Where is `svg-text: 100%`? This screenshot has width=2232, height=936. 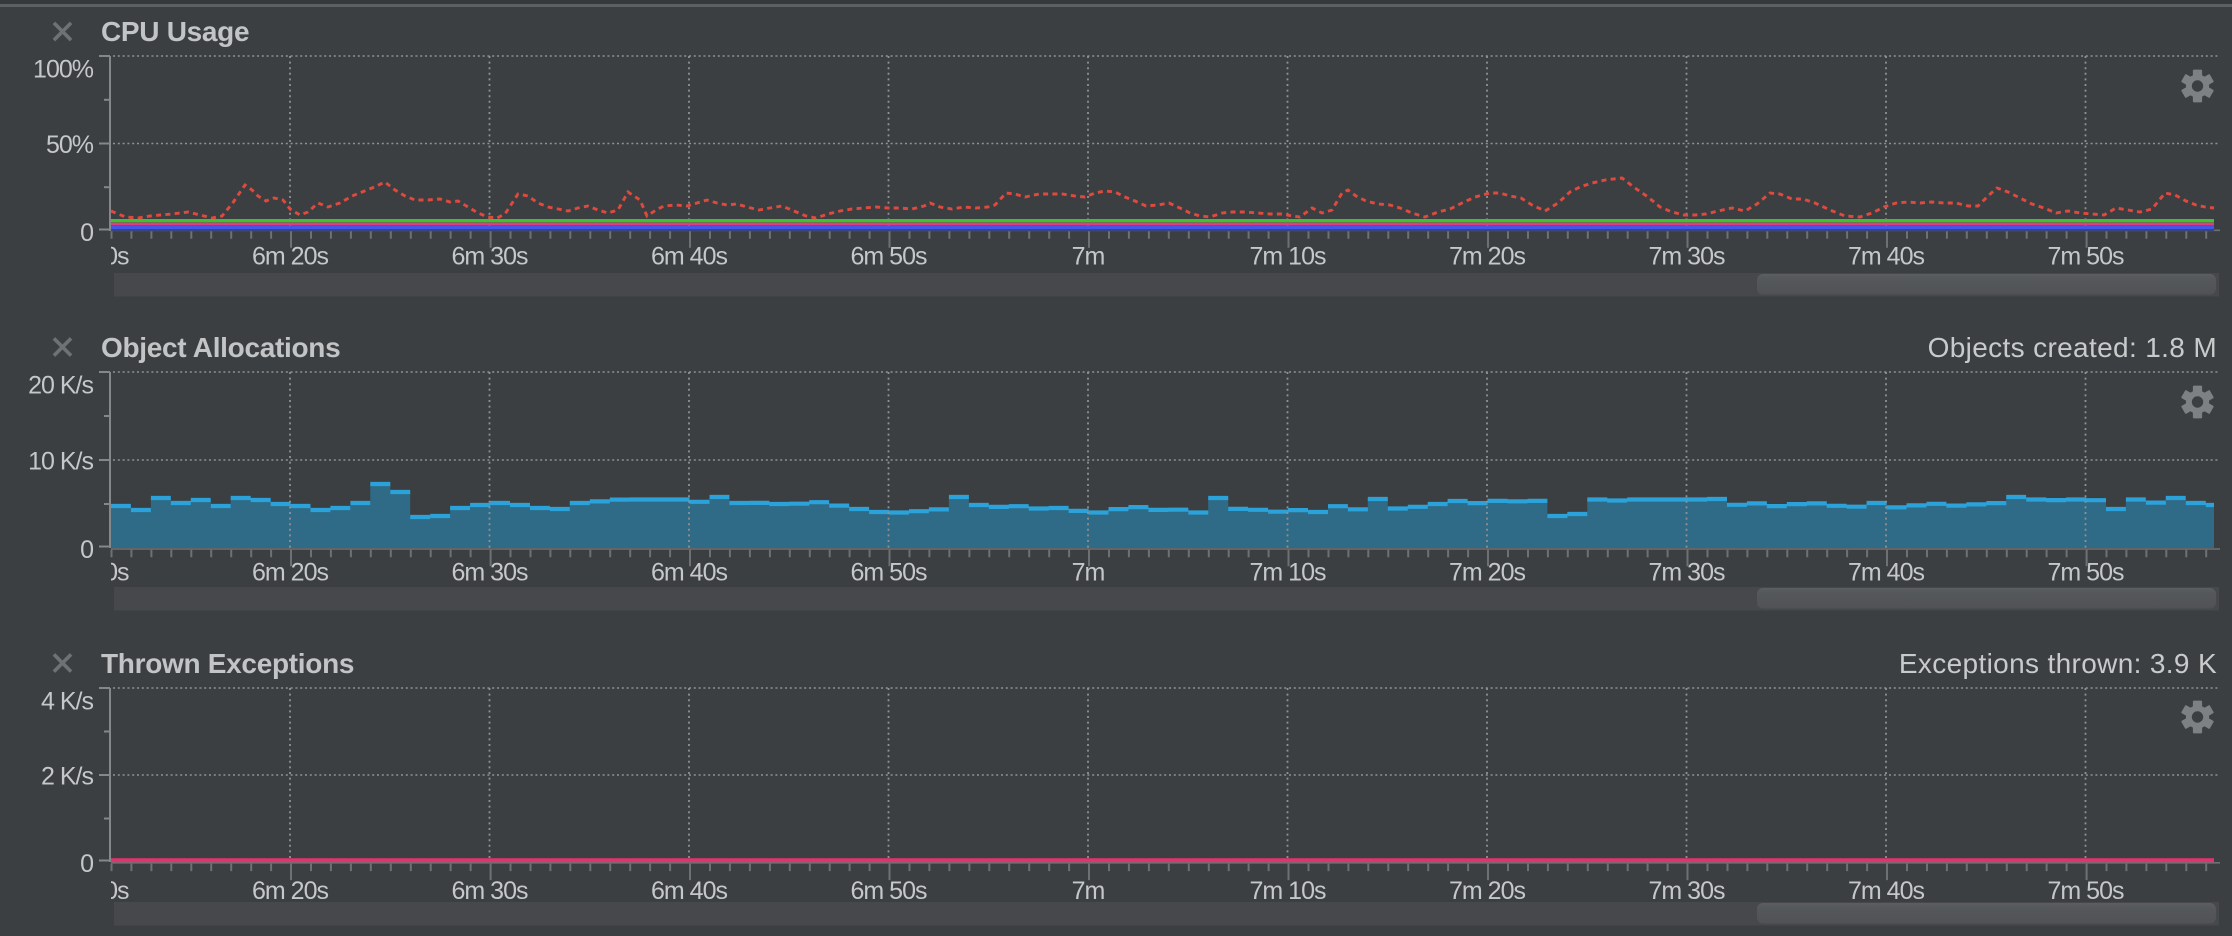 svg-text: 100% is located at coordinates (63, 70).